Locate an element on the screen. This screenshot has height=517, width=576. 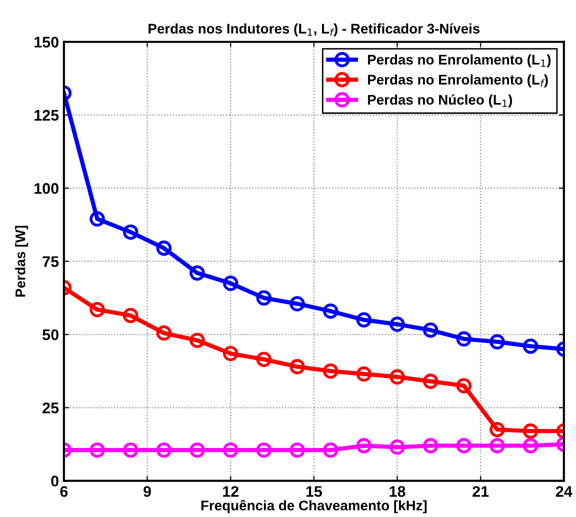
y-tick-label: 150 is located at coordinates (46, 42).